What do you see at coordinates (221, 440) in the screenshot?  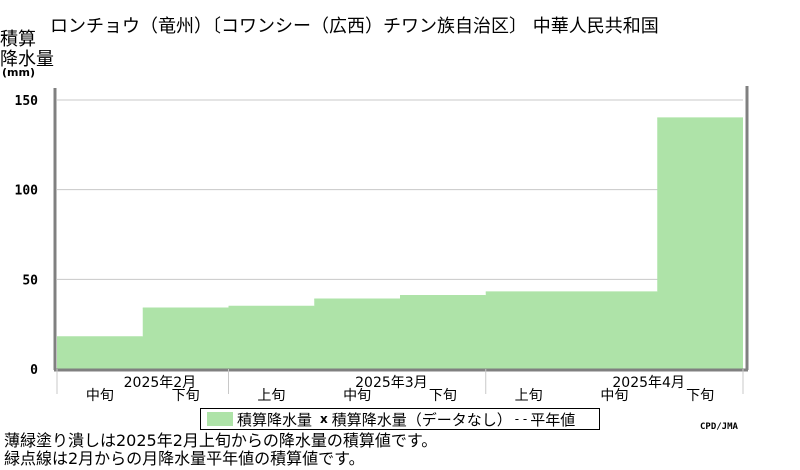 I see `note-line-1: 薄緑塗り潰しは2025年2月上旬からの降水量の積算値です。` at bounding box center [221, 440].